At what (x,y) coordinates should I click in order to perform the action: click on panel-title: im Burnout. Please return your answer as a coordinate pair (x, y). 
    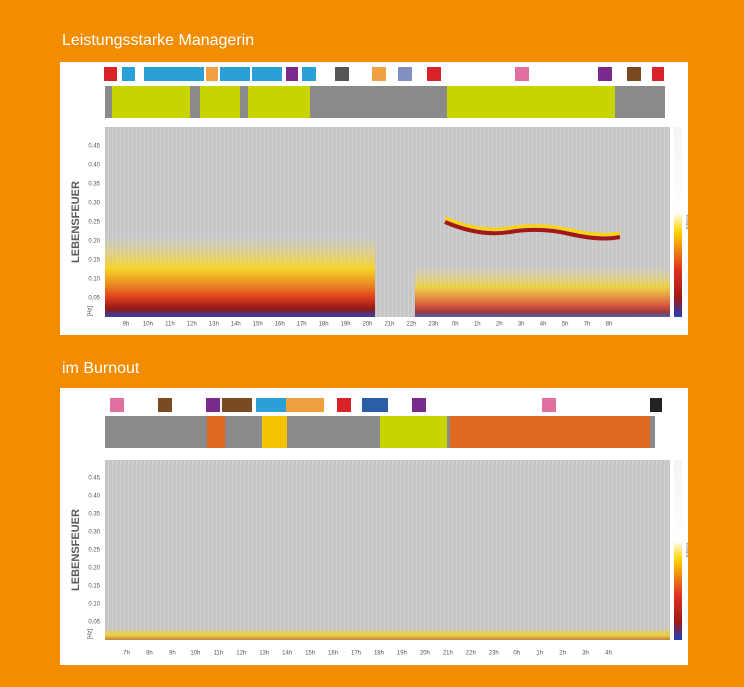
    Looking at the image, I should click on (101, 368).